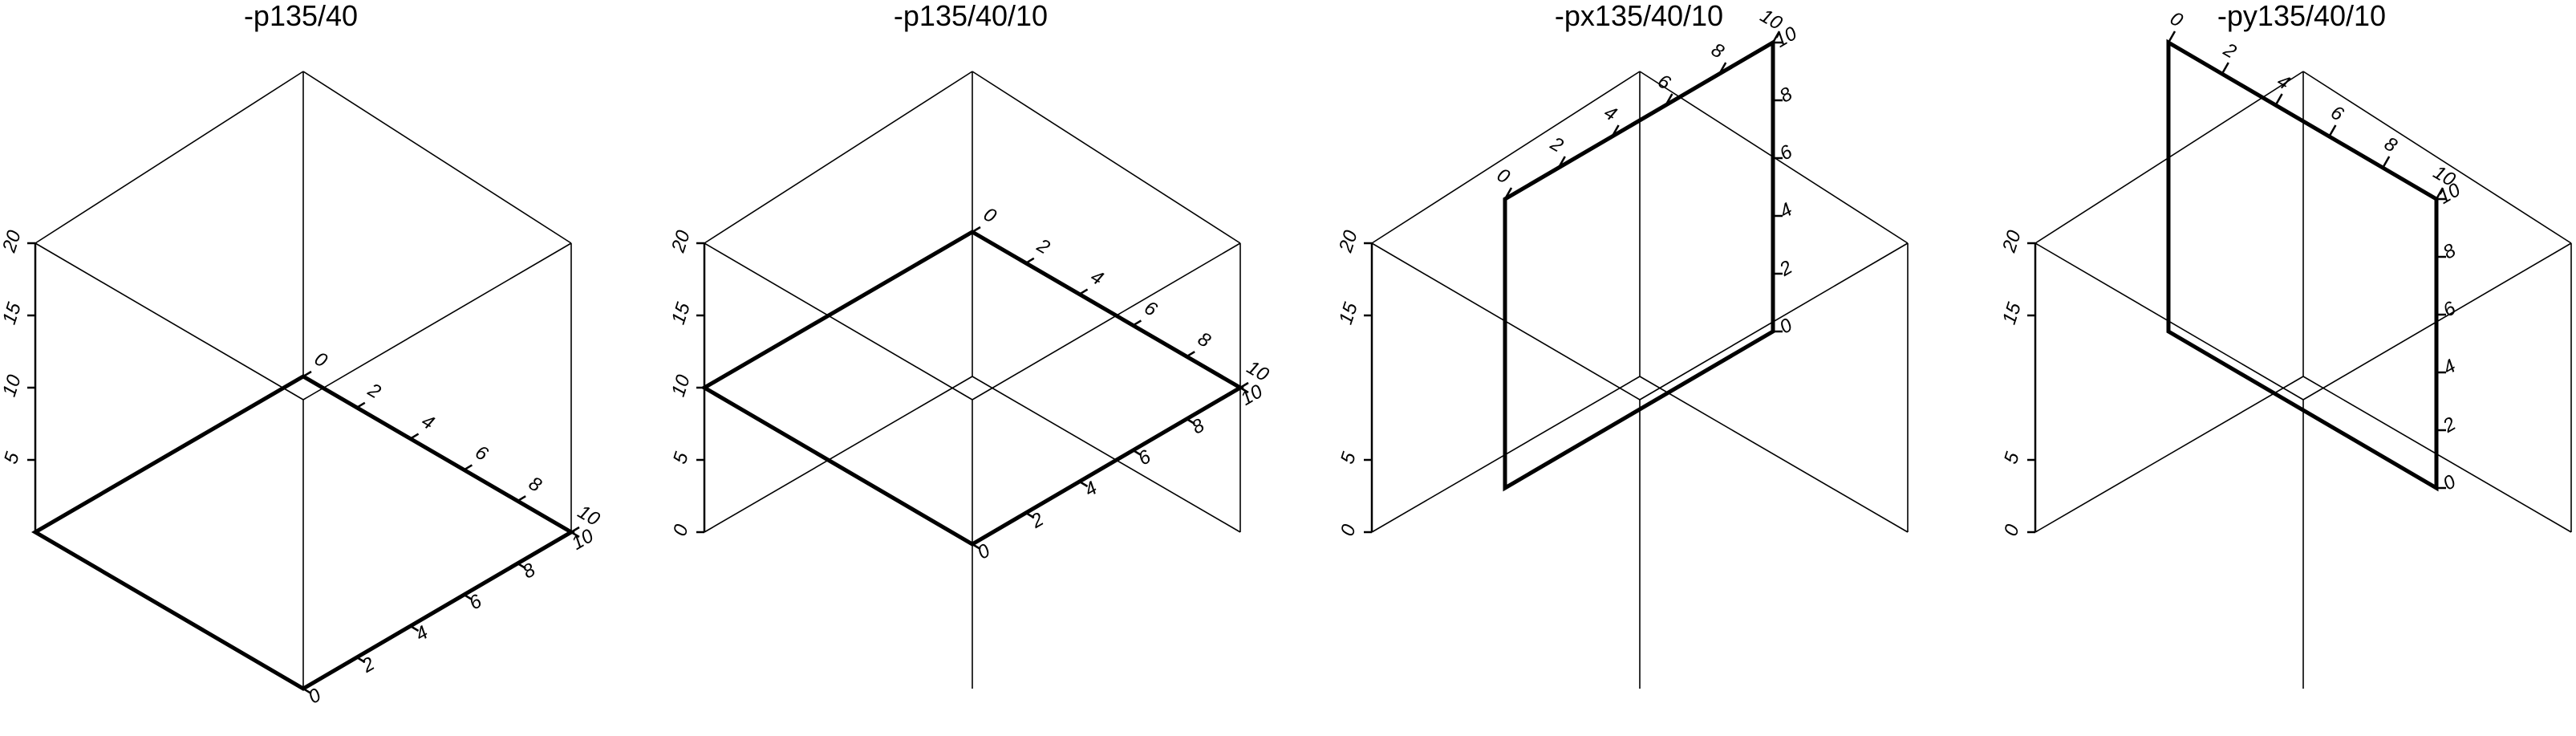 Image resolution: width=2576 pixels, height=736 pixels. I want to click on panel-4-z-tick-label: 5, so click(2012, 458).